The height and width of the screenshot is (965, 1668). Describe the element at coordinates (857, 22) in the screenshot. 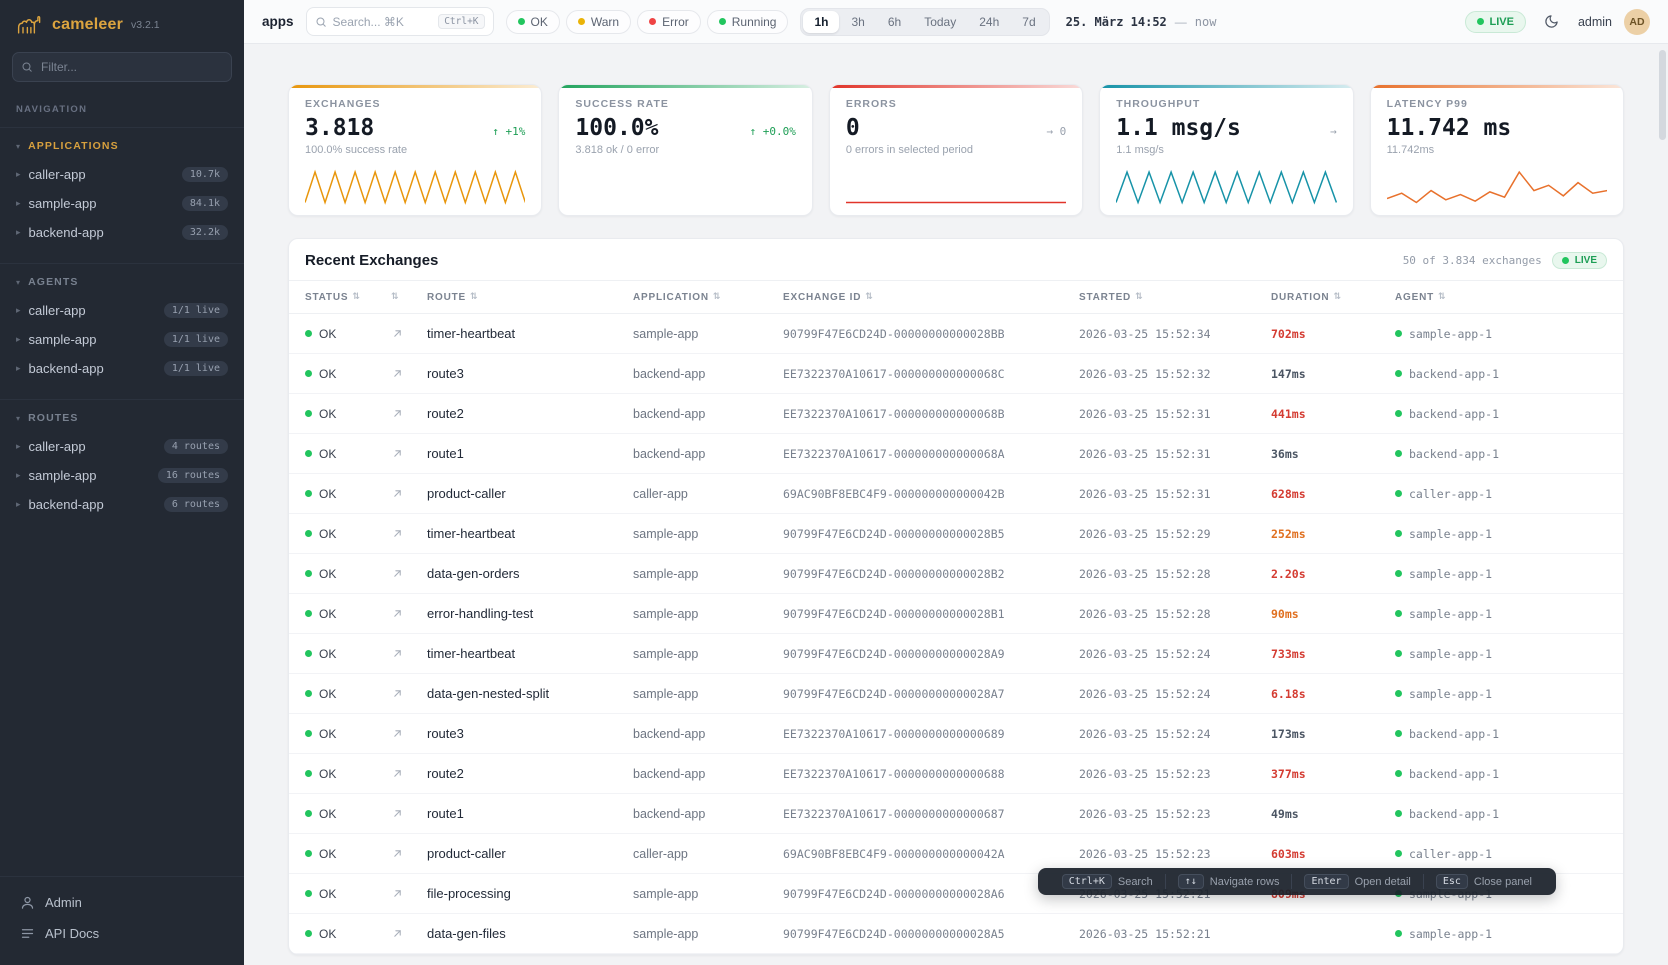

I see `range-3h: 3h` at that location.